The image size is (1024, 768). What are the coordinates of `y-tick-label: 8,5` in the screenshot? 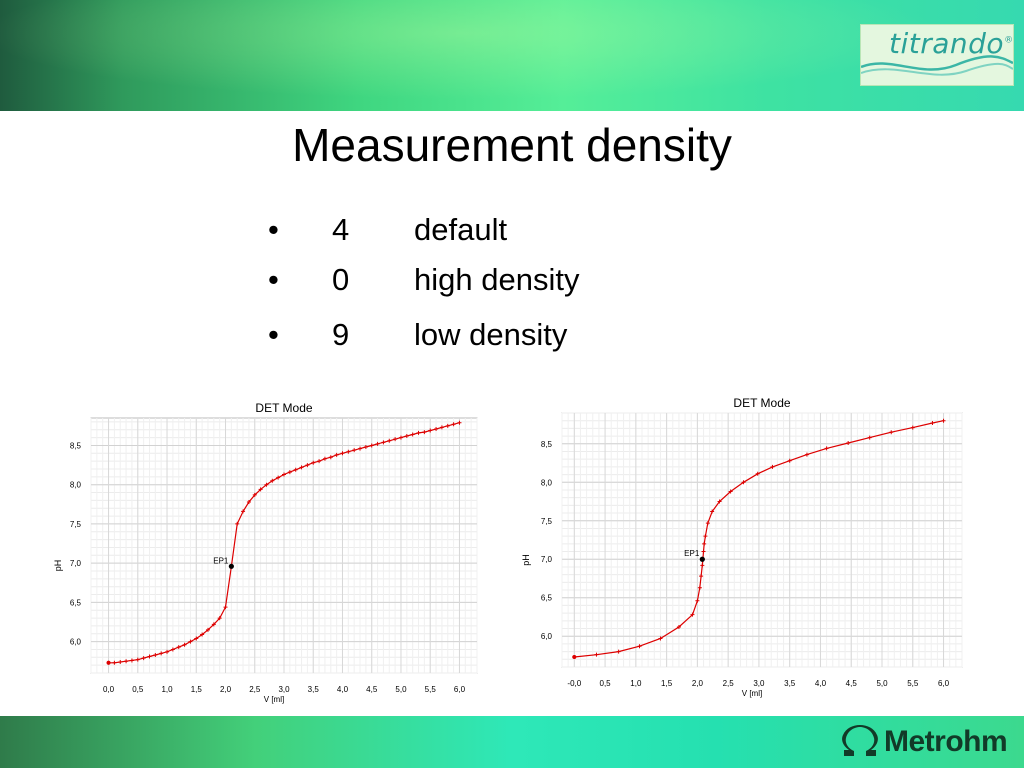 It's located at (76, 445).